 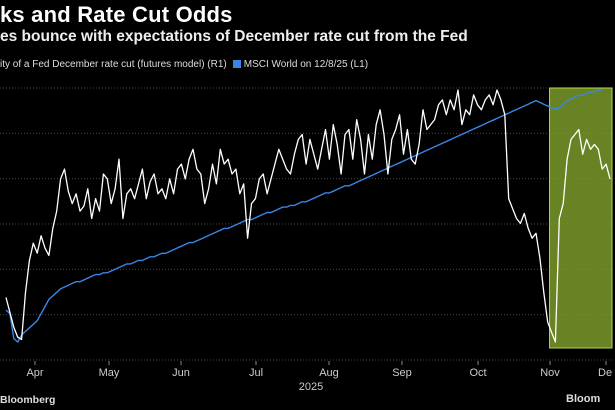 I want to click on chart-title: ks and Rate Cut Odds, so click(x=116, y=14).